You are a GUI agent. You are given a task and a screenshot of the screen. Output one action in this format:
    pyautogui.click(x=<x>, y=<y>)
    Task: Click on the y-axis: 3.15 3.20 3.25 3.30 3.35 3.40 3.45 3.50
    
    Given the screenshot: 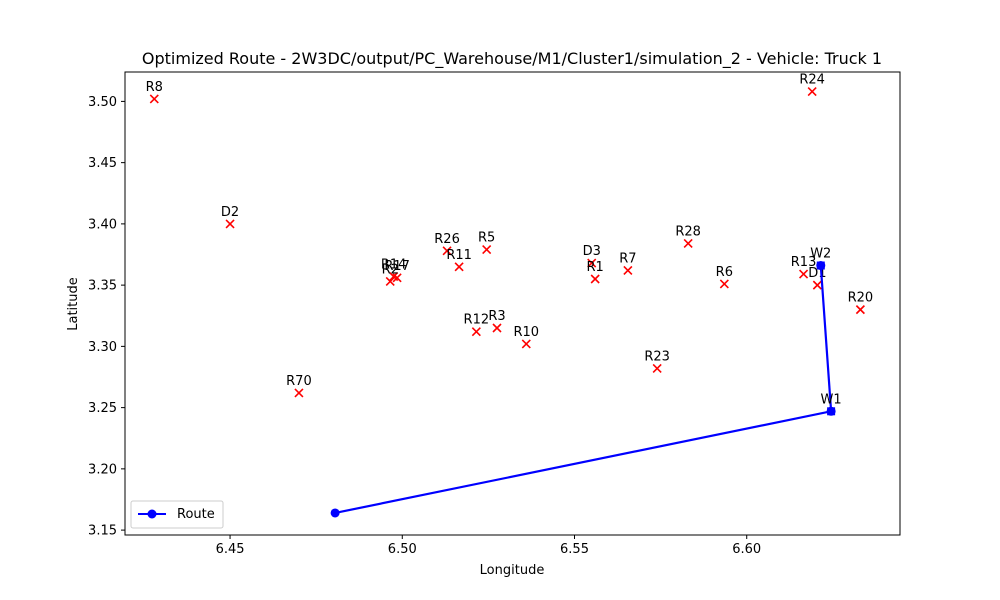 What is the action you would take?
    pyautogui.click(x=106, y=317)
    